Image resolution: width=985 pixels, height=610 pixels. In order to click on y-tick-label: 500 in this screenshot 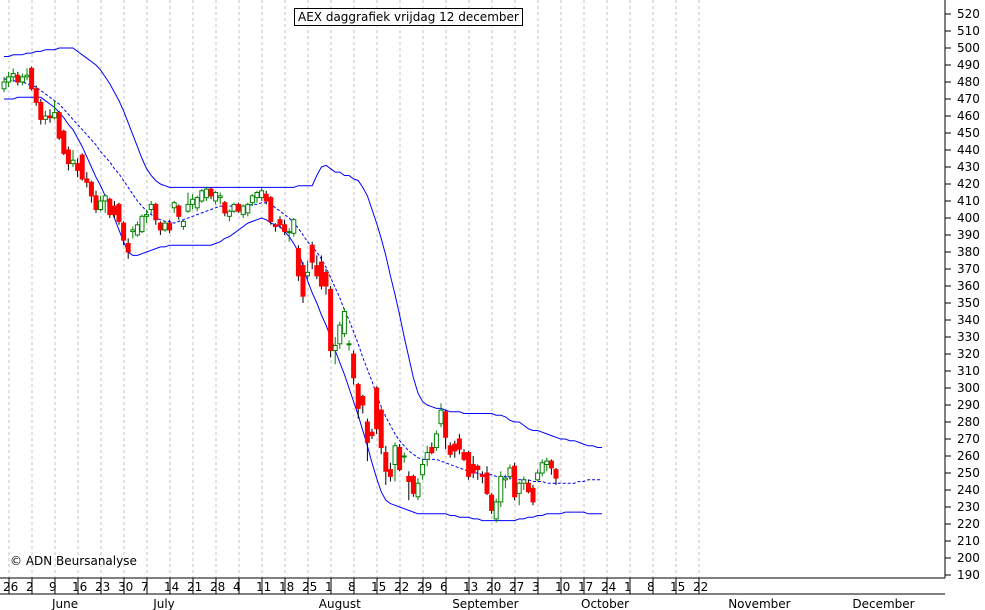, I will do `click(968, 48)`.